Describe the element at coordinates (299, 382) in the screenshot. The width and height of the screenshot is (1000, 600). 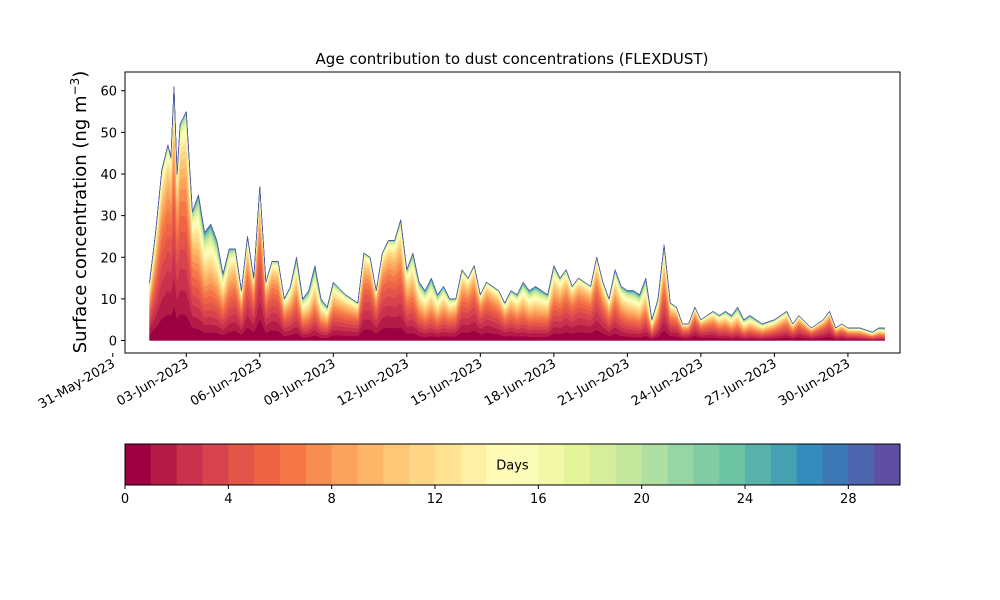
I see `x-tick-label: 09-Jun-2023` at that location.